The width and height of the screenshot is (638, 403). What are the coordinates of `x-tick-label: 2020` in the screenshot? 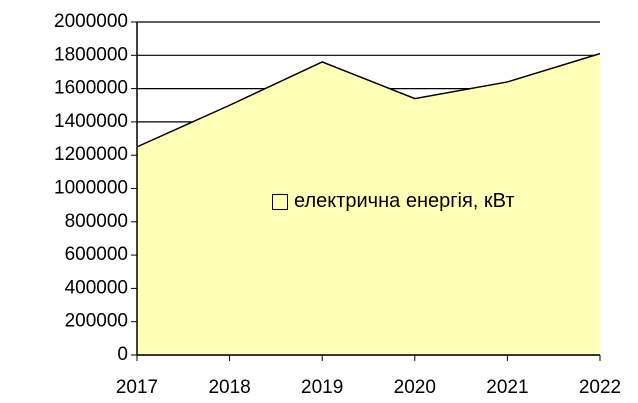 It's located at (415, 387).